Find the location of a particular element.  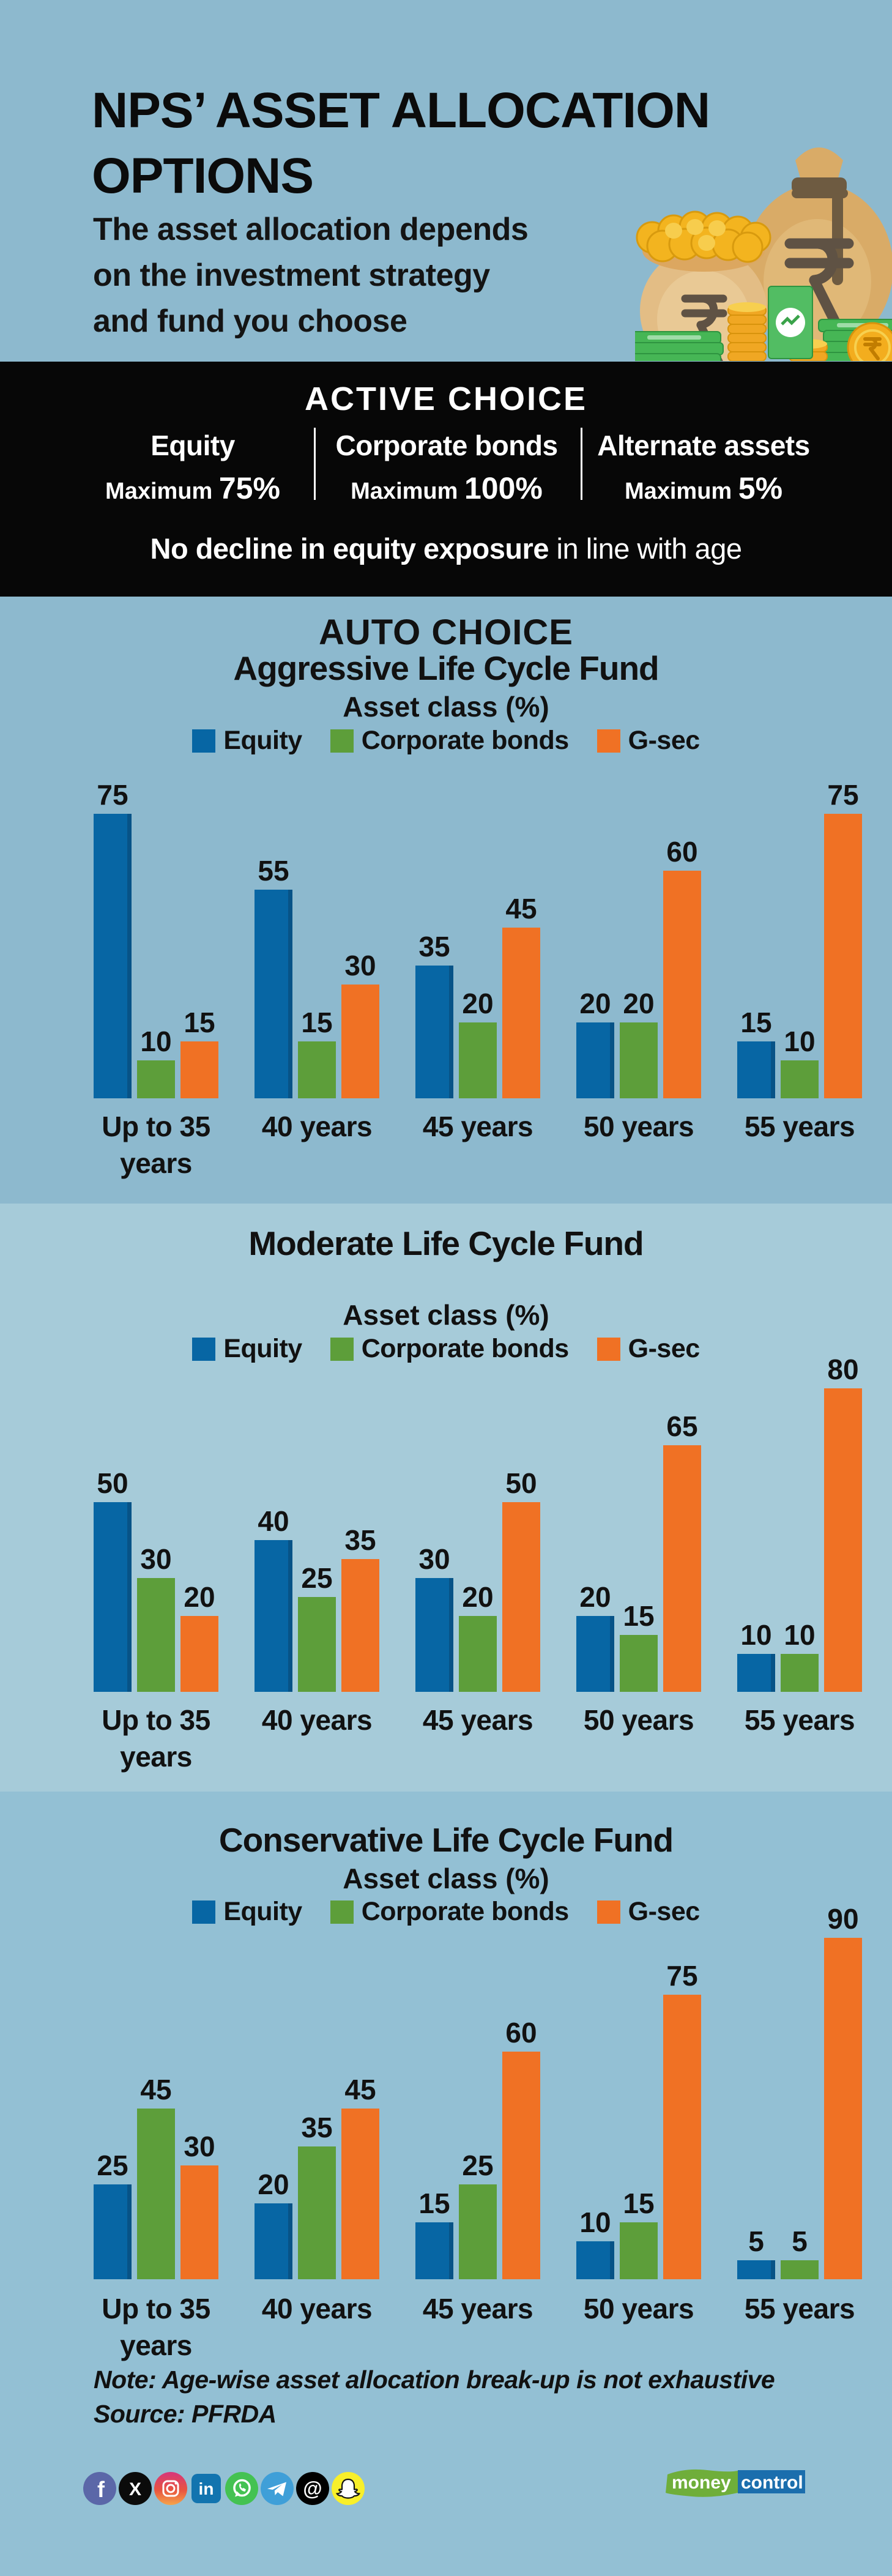

axis-label-aggressive: Asset class (%) is located at coordinates (446, 707).